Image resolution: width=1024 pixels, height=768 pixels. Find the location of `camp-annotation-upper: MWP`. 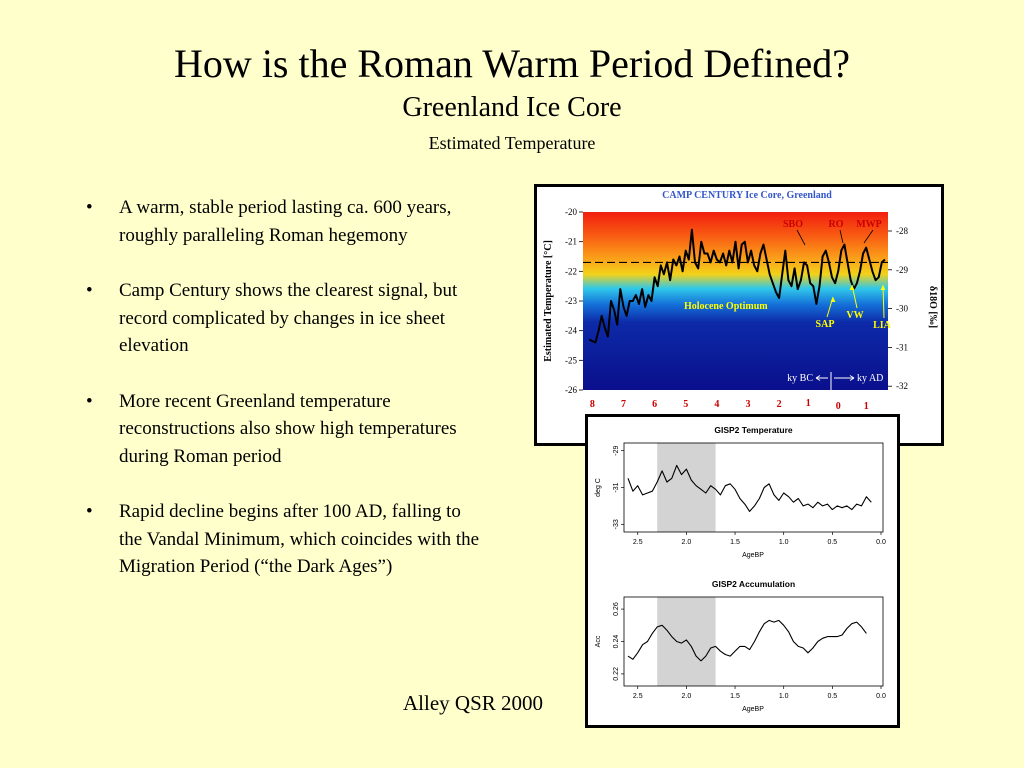

camp-annotation-upper: MWP is located at coordinates (869, 224).